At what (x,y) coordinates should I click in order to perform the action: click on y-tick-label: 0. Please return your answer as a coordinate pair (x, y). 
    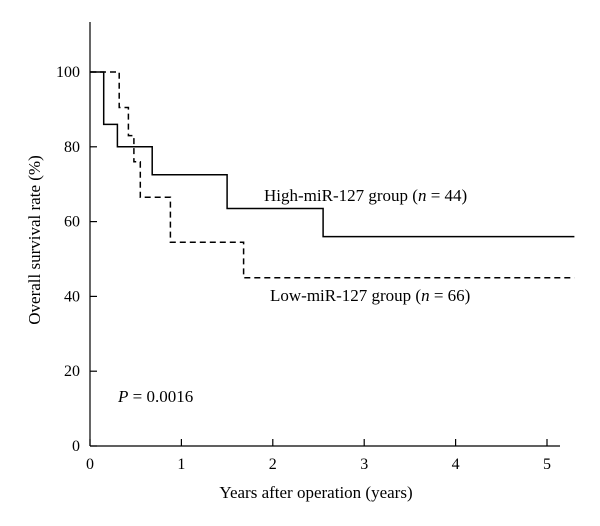
    Looking at the image, I should click on (76, 446).